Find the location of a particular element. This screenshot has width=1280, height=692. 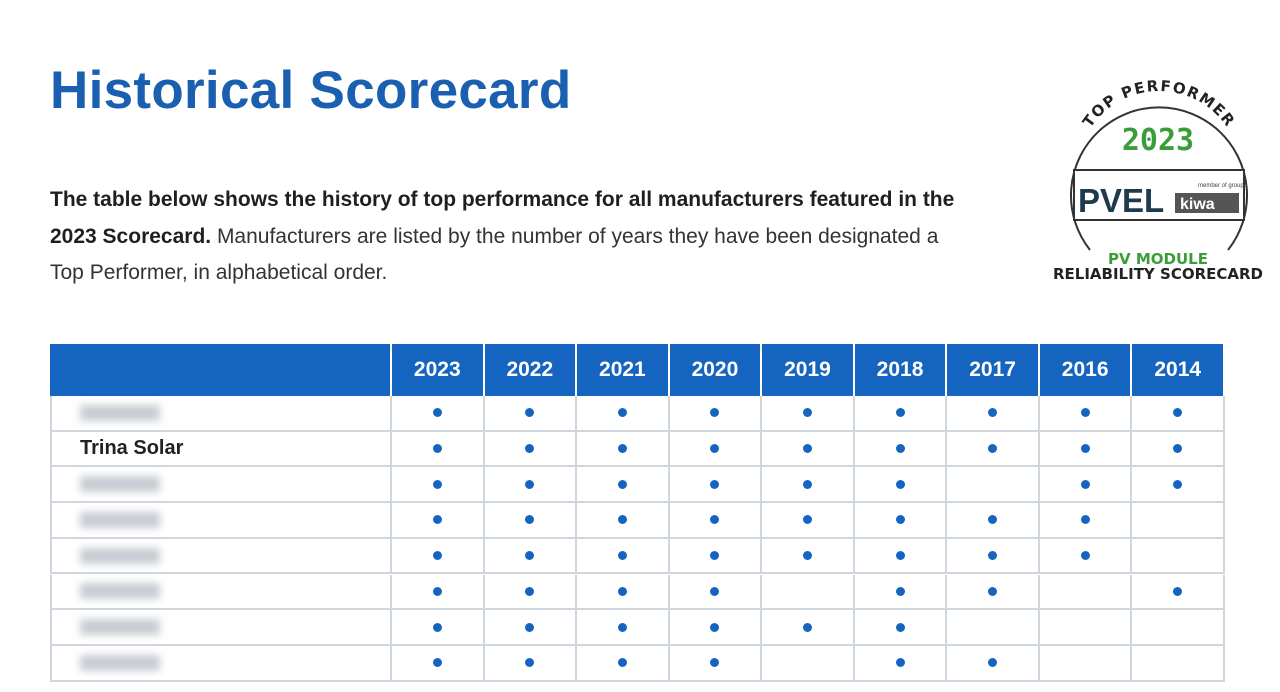

badge-line1: PV MODULE is located at coordinates (1158, 259).